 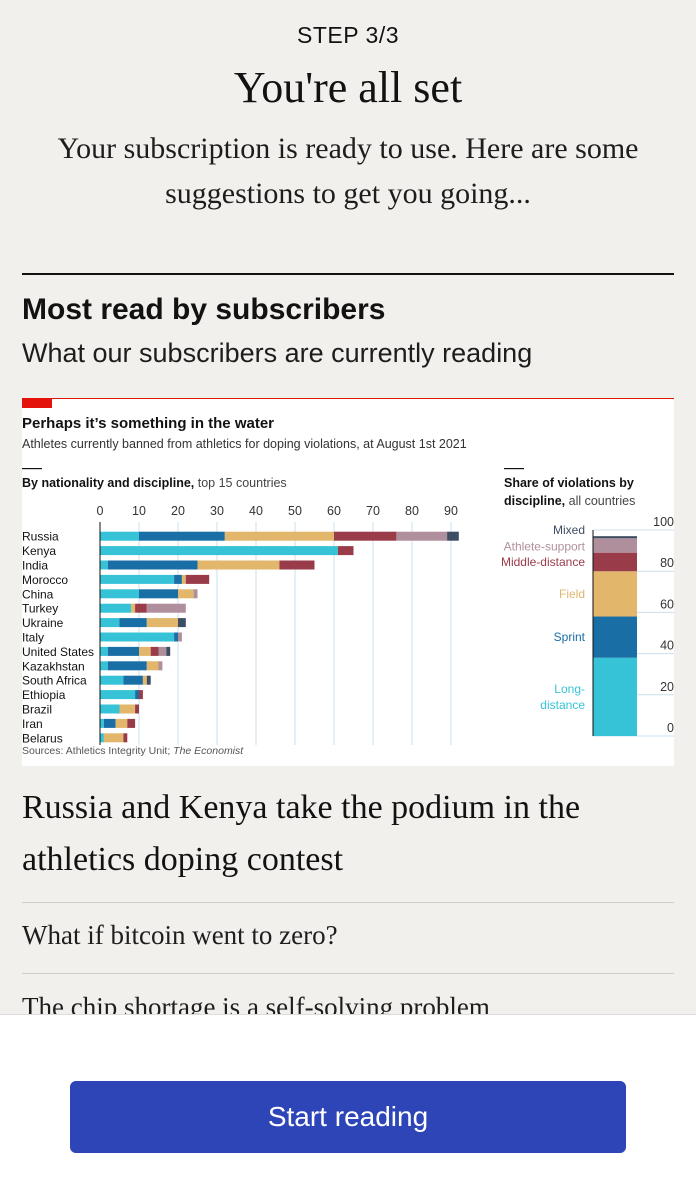 I want to click on share-tick-label: 0, so click(x=670, y=728).